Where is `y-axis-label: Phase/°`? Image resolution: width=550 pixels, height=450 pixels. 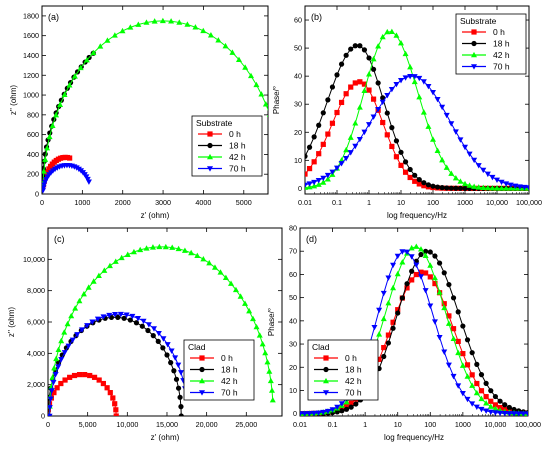 y-axis-label: Phase/° is located at coordinates (276, 100).